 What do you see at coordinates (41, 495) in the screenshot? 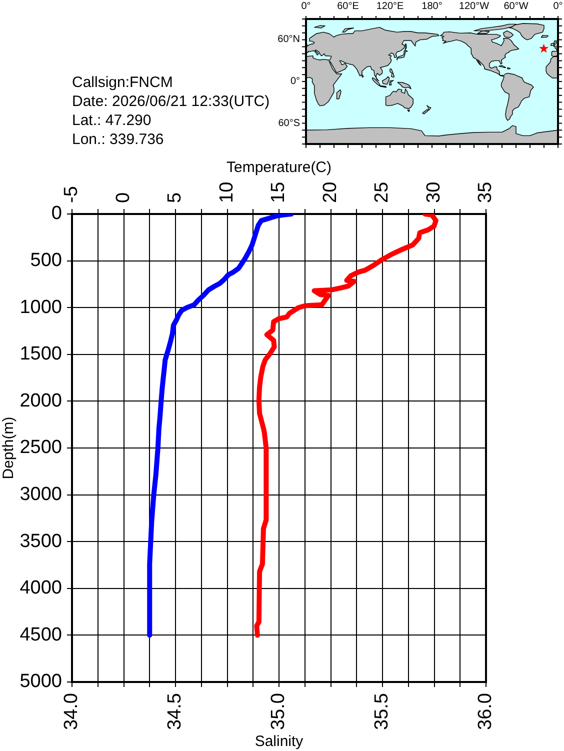
I see `y-tick-label: 3000` at bounding box center [41, 495].